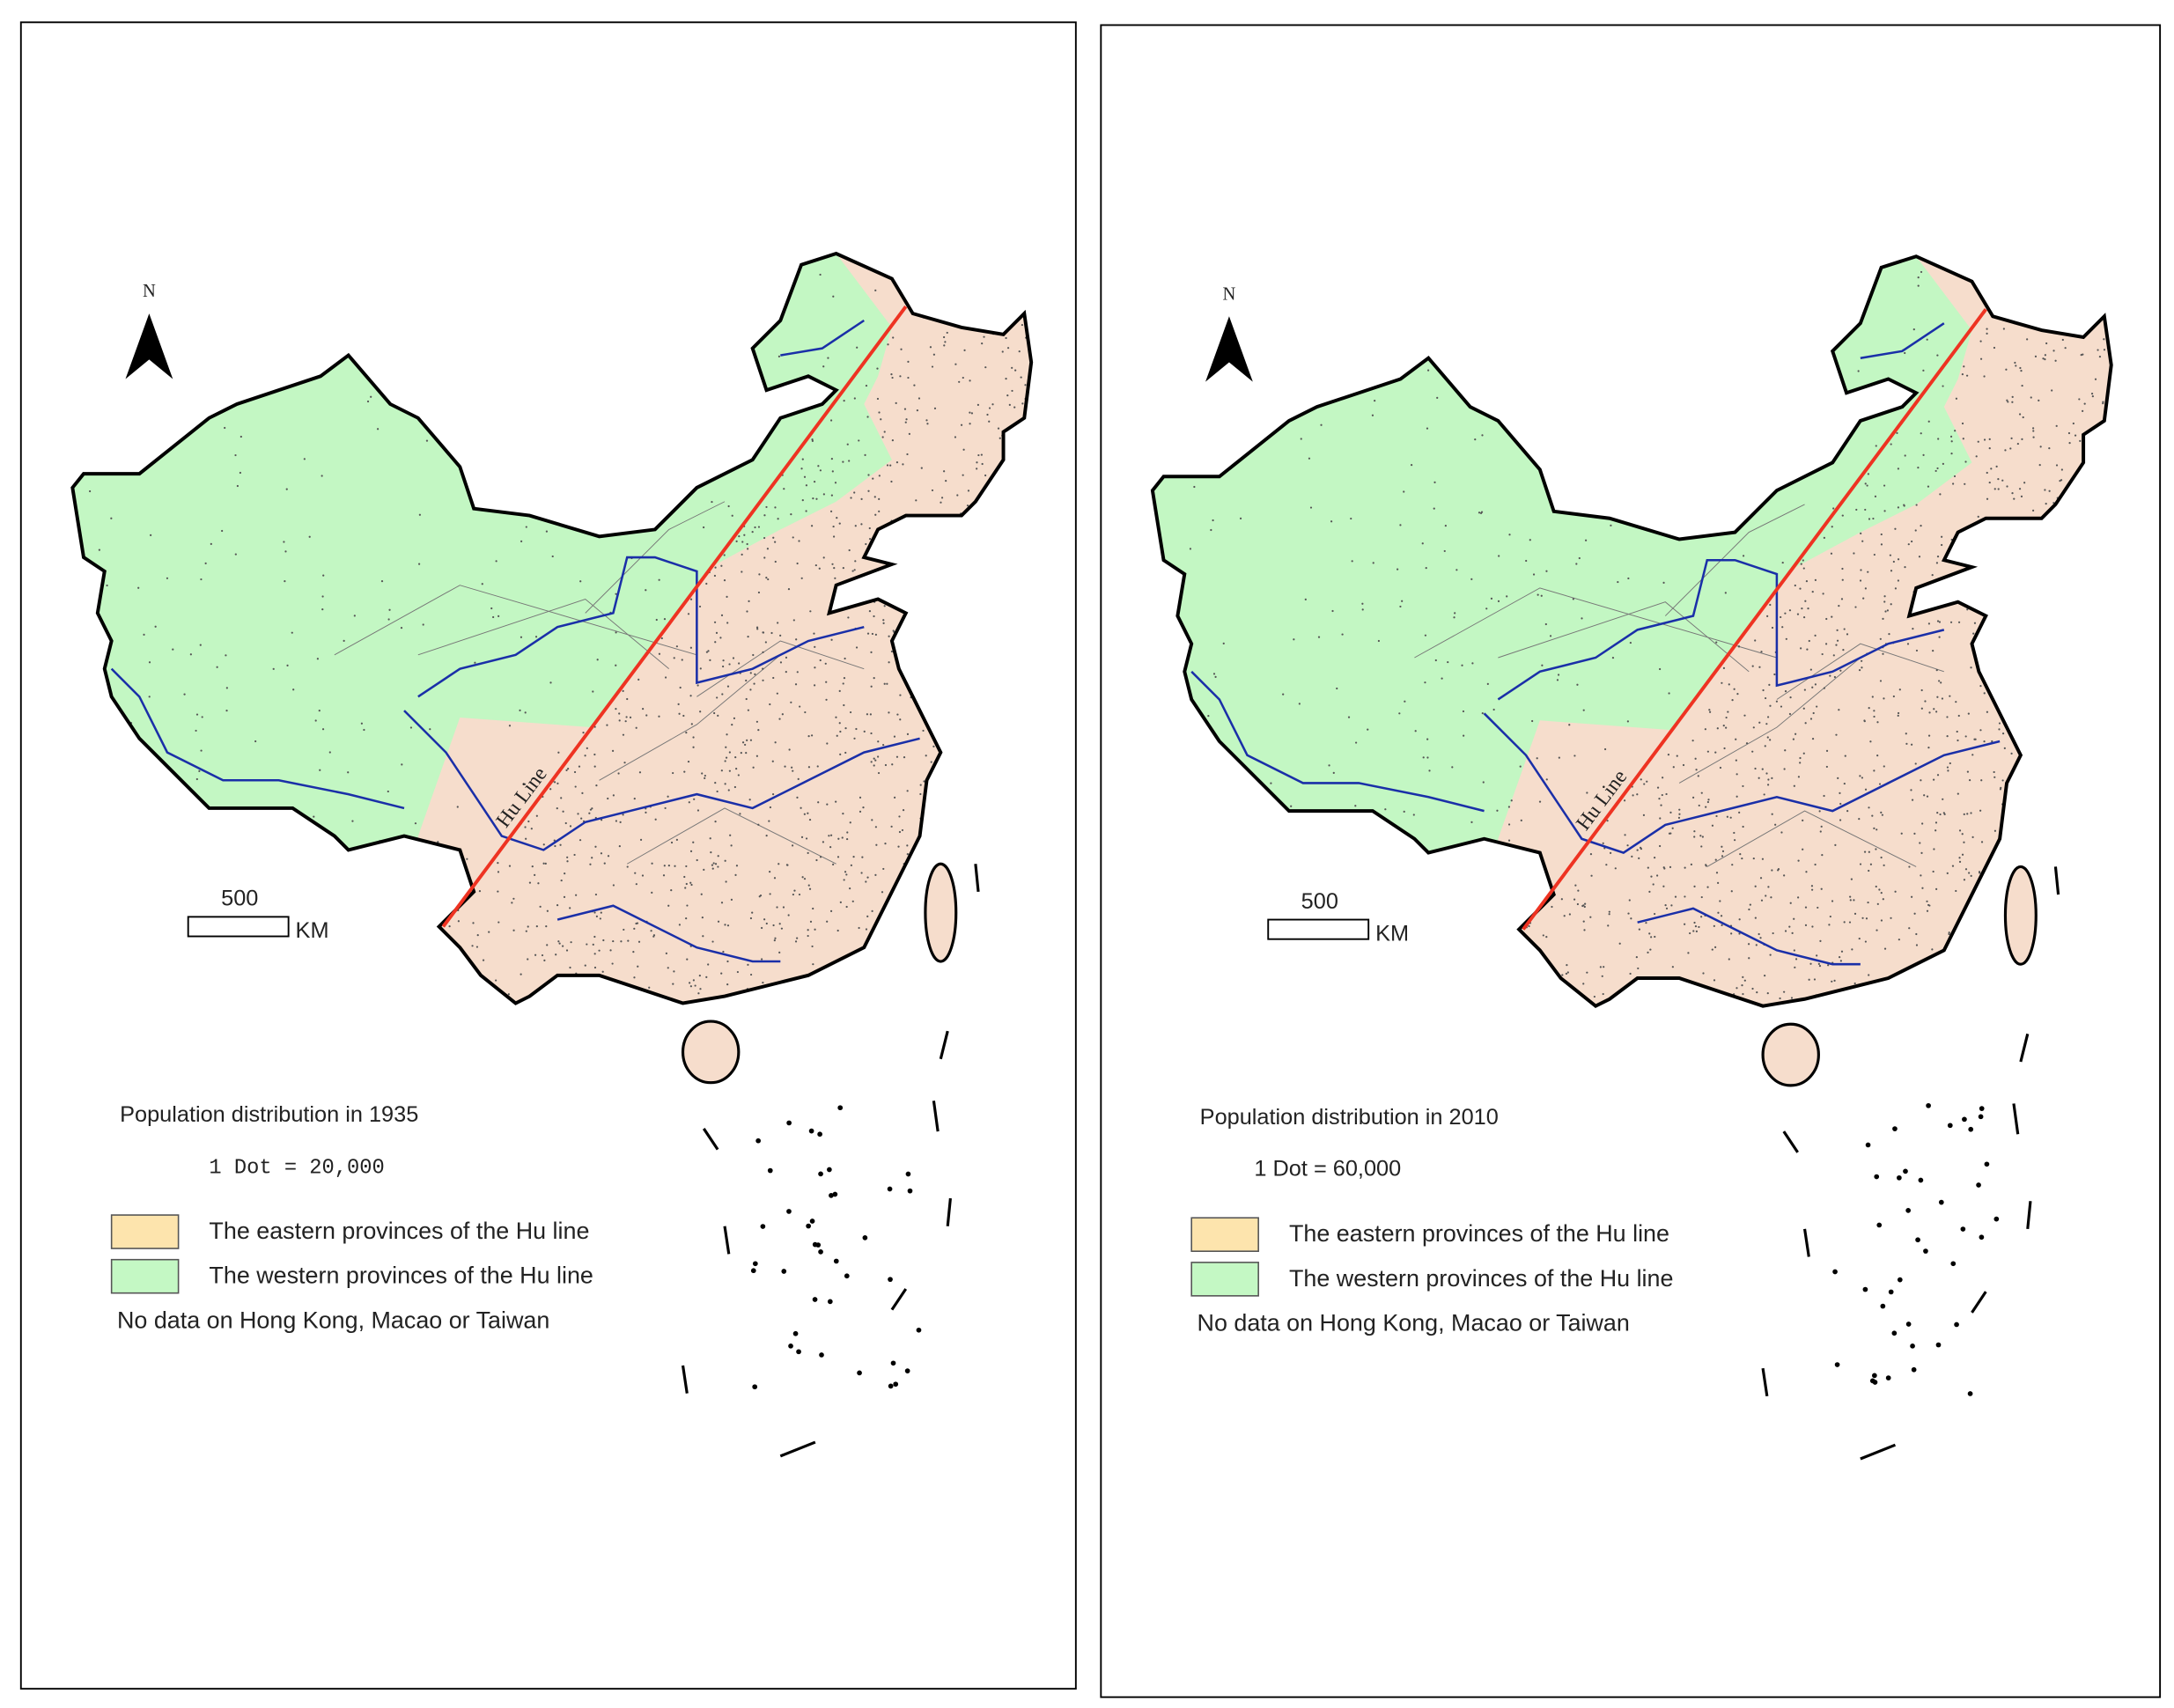  Describe the element at coordinates (1319, 901) in the screenshot. I see `scale-value: 500` at that location.